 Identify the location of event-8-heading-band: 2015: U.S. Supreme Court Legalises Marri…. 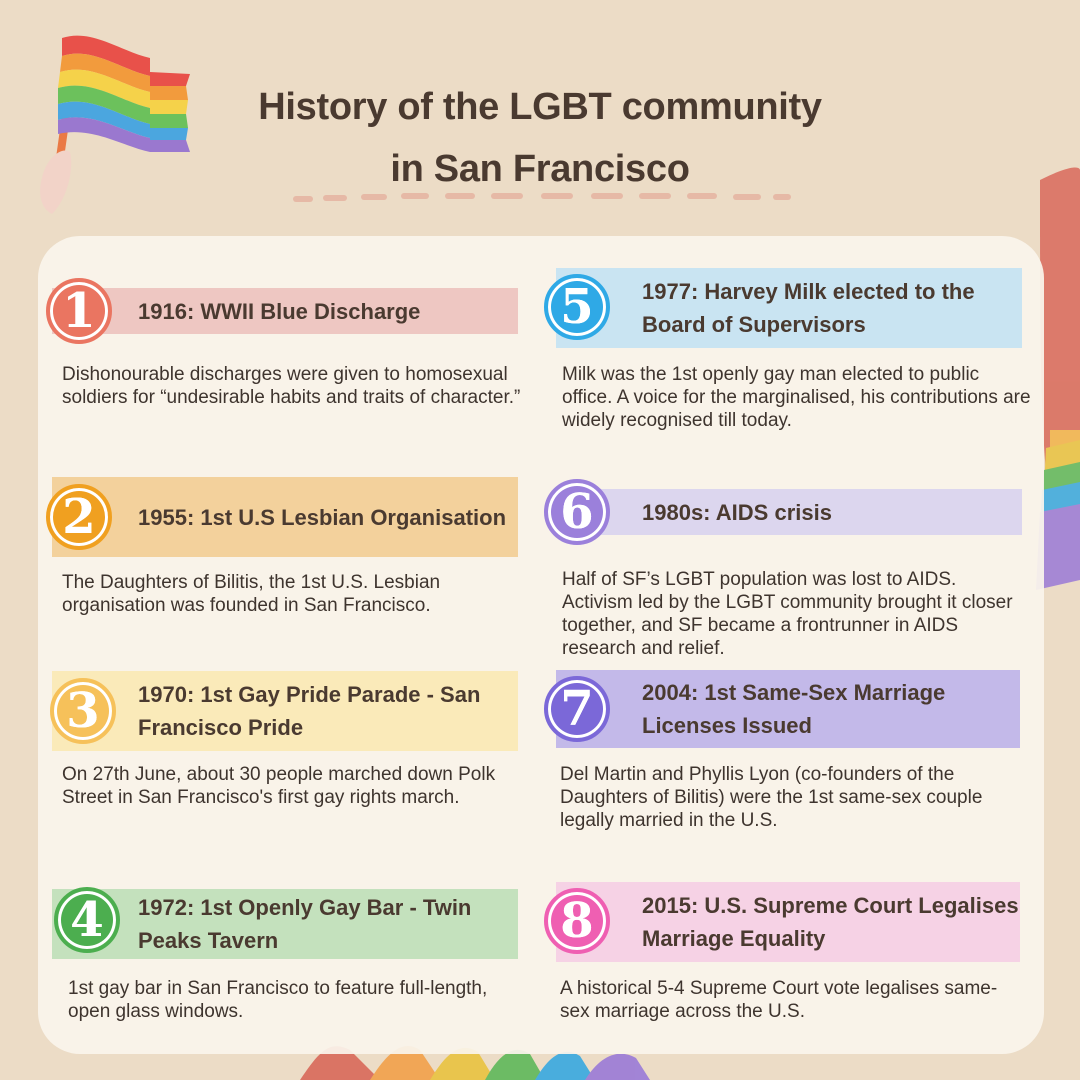
(788, 922).